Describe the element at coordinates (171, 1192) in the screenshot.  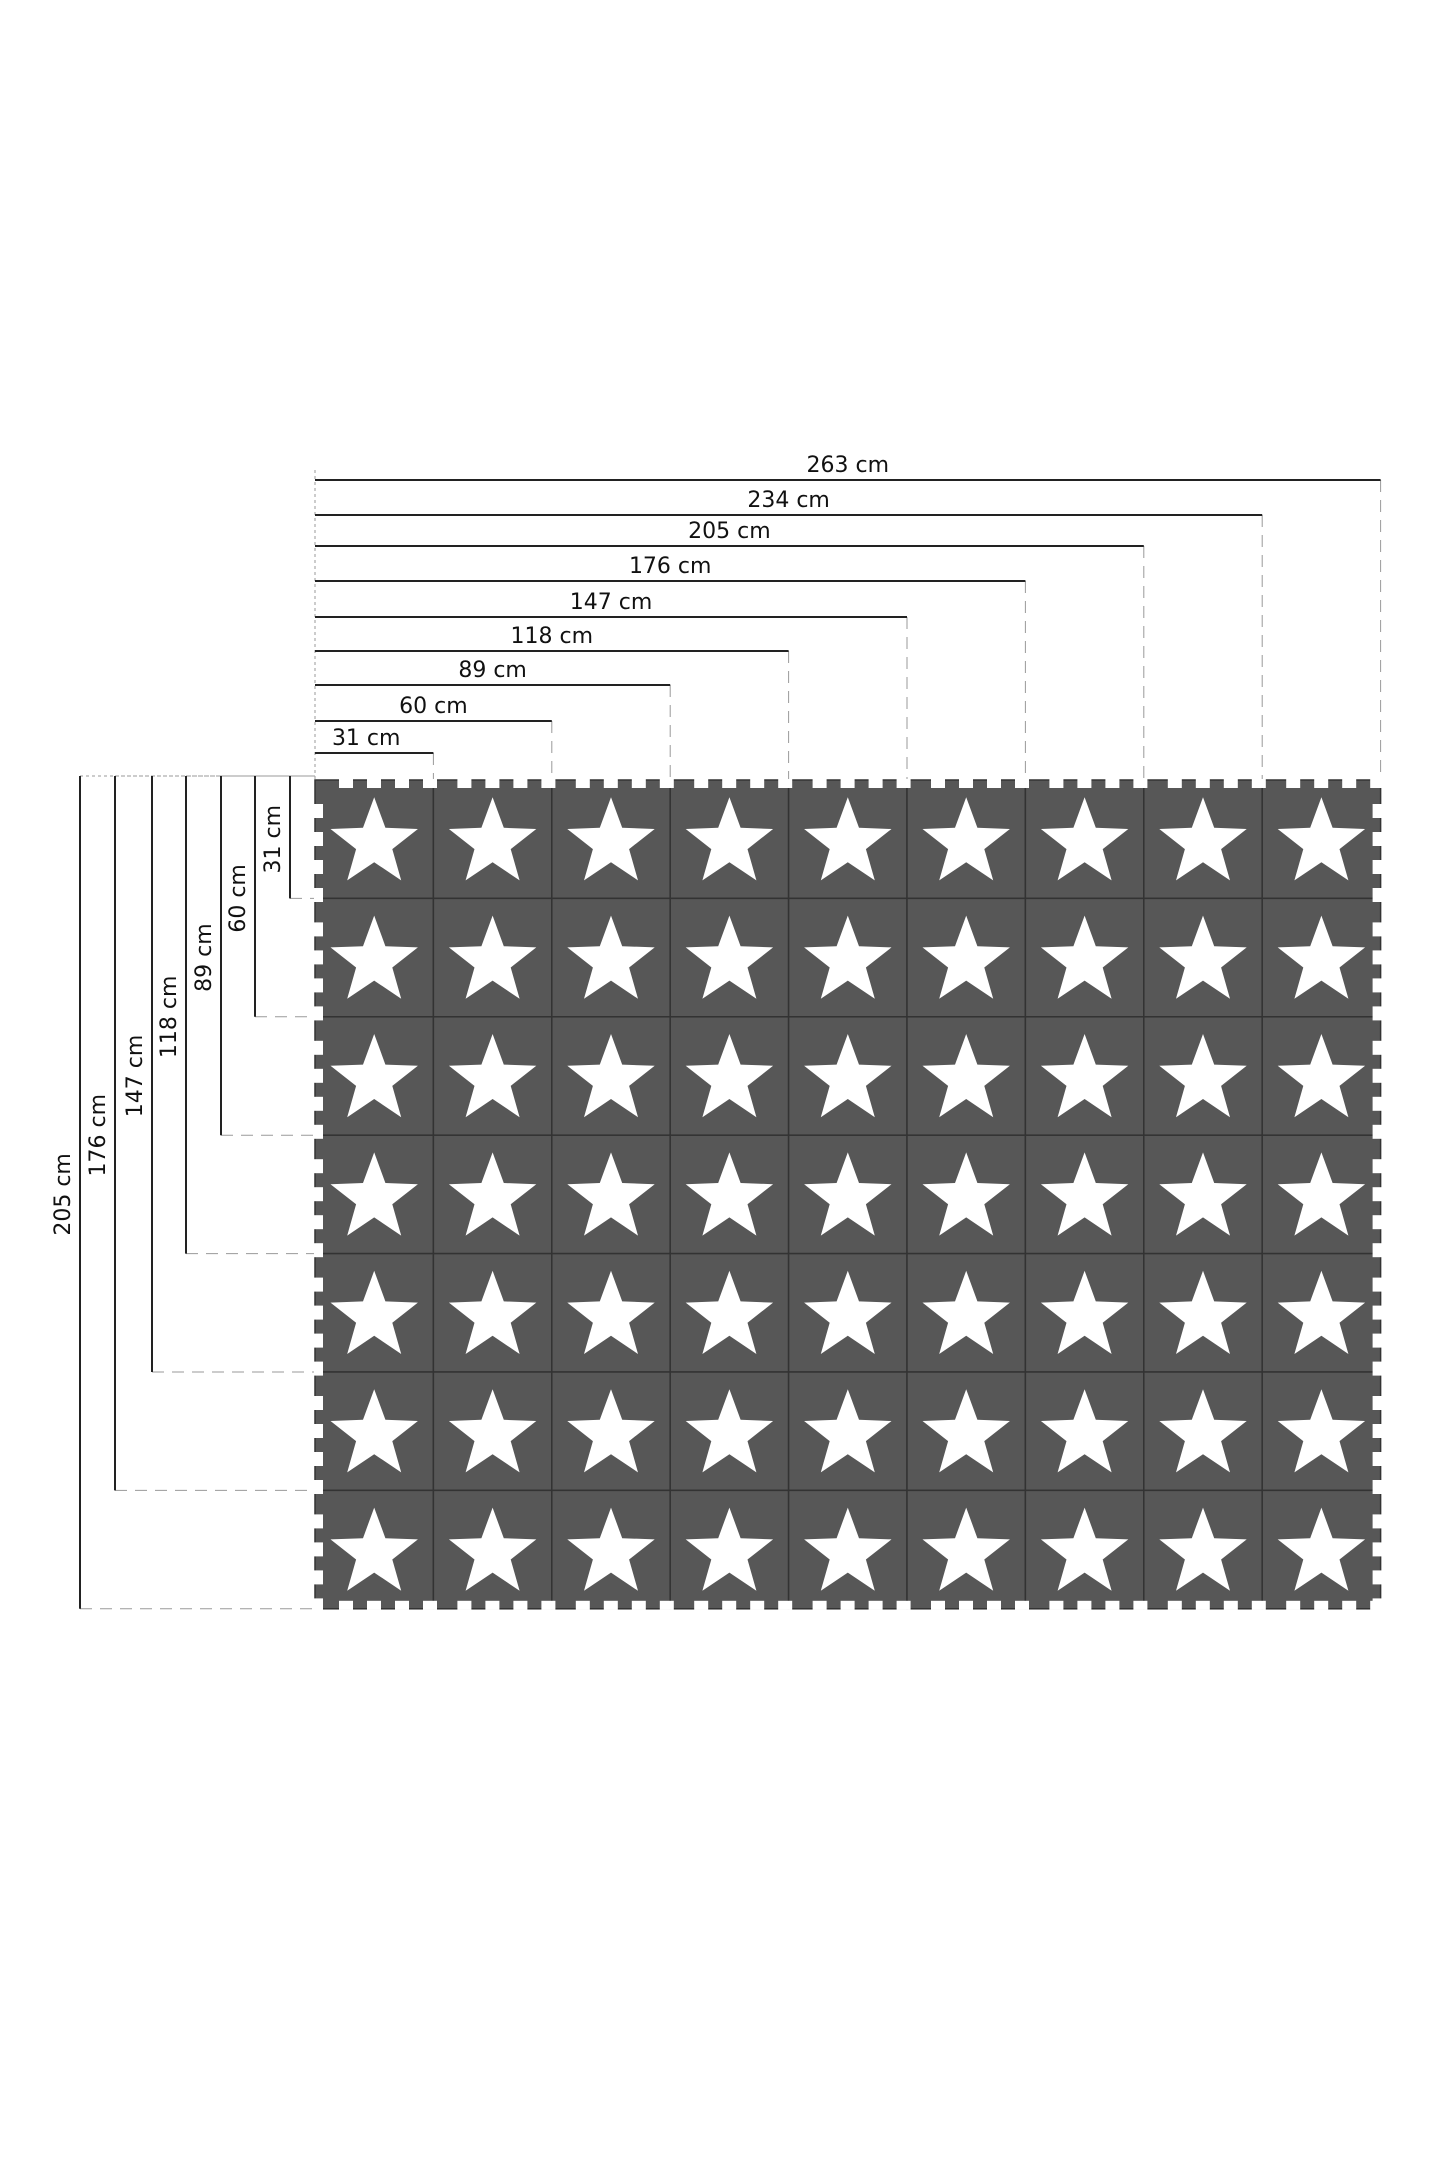
I see `height-dimensions: 31 cm 60 cm 89 cm 118 cm 147 cm 176 cm 205 cm` at that location.